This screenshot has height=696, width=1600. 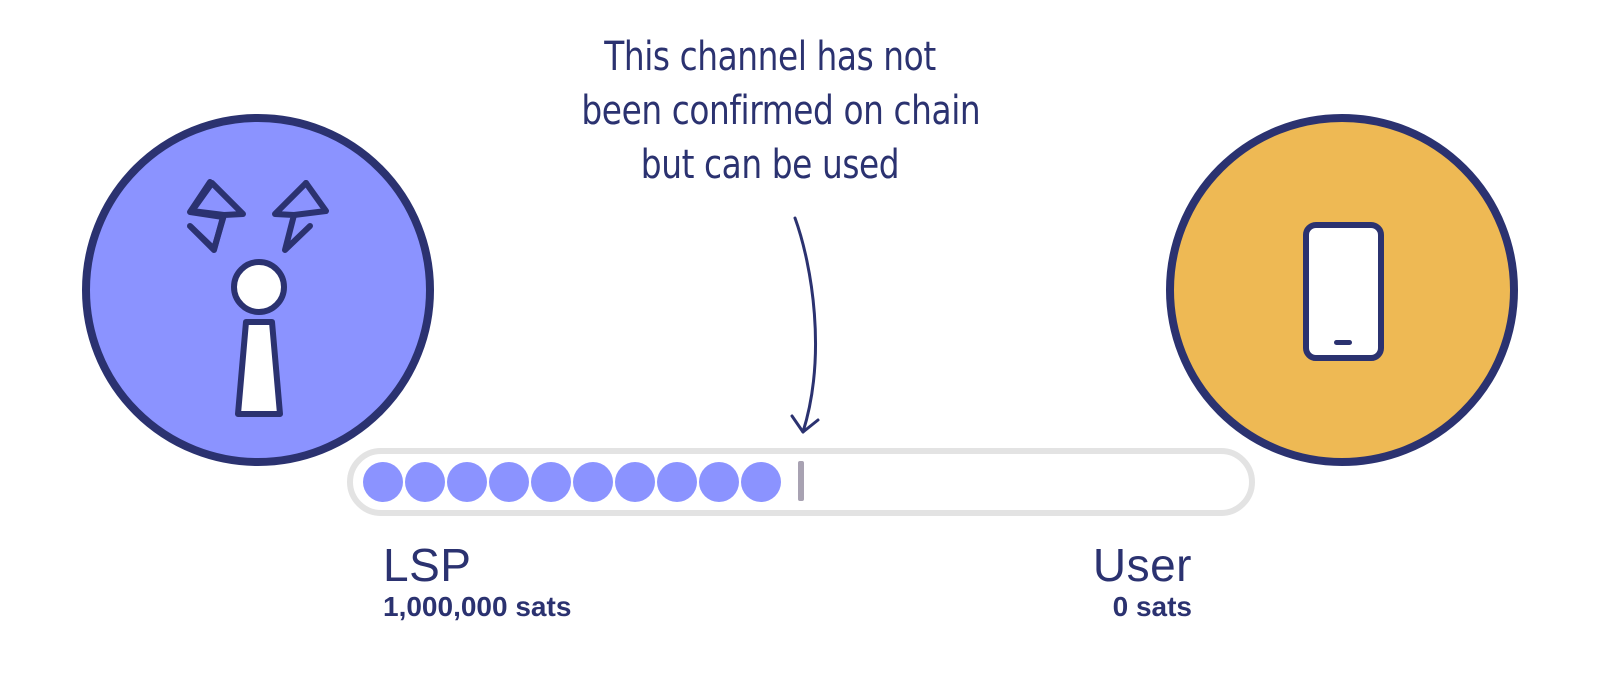 I want to click on channel-bar, so click(x=801, y=482).